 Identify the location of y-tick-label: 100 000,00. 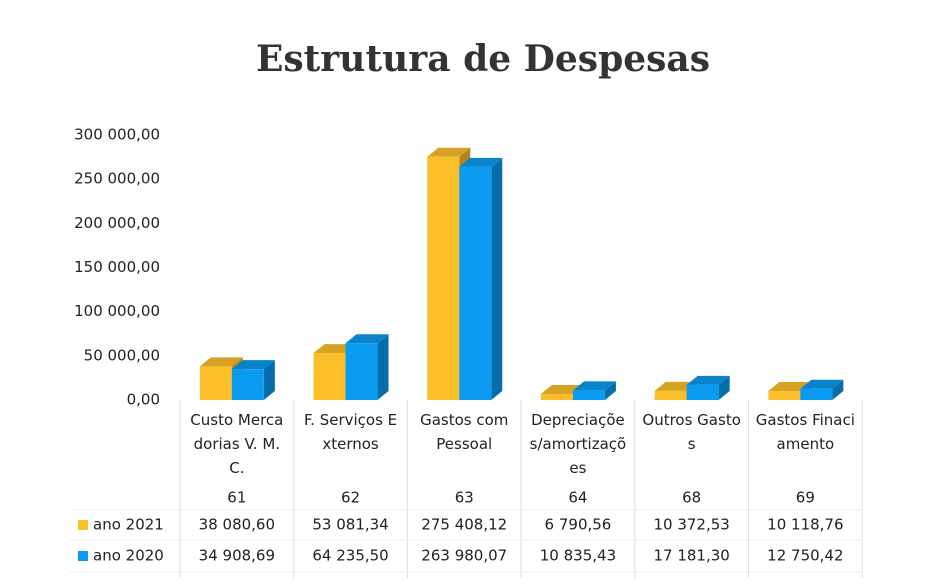
(117, 311).